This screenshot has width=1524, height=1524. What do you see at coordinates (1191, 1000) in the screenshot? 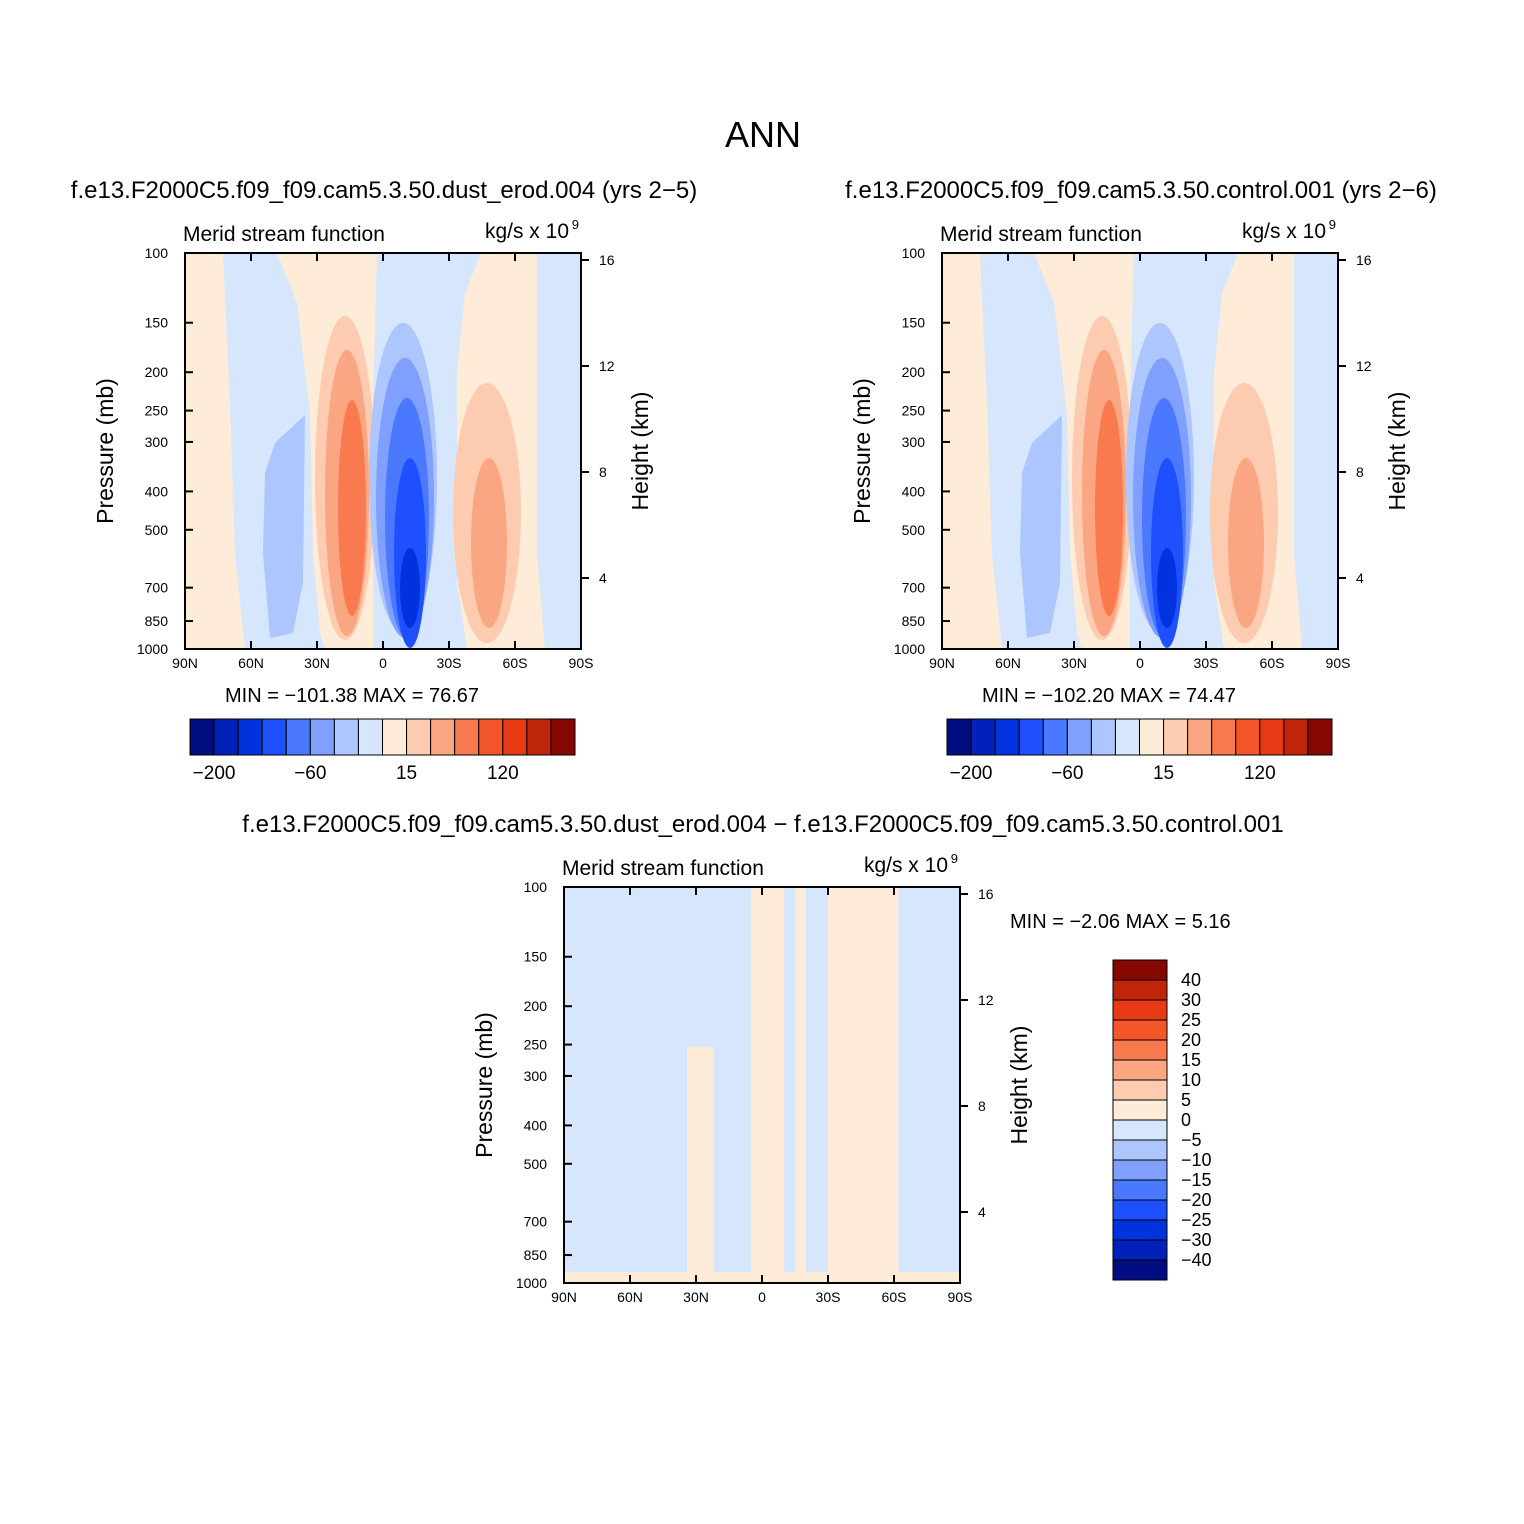
I see `colorbar-label: 30` at bounding box center [1191, 1000].